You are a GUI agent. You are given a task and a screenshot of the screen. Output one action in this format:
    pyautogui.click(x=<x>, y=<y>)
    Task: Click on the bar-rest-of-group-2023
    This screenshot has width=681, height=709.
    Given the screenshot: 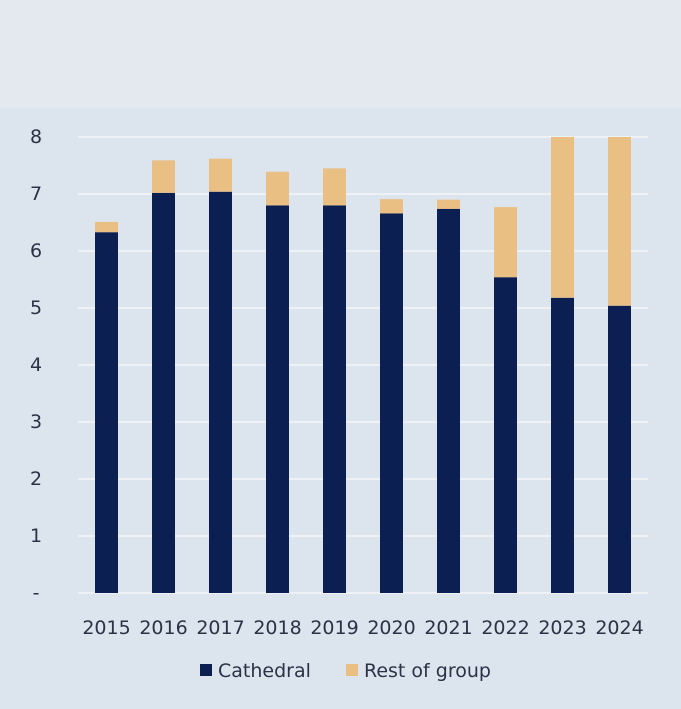 What is the action you would take?
    pyautogui.click(x=562, y=217)
    